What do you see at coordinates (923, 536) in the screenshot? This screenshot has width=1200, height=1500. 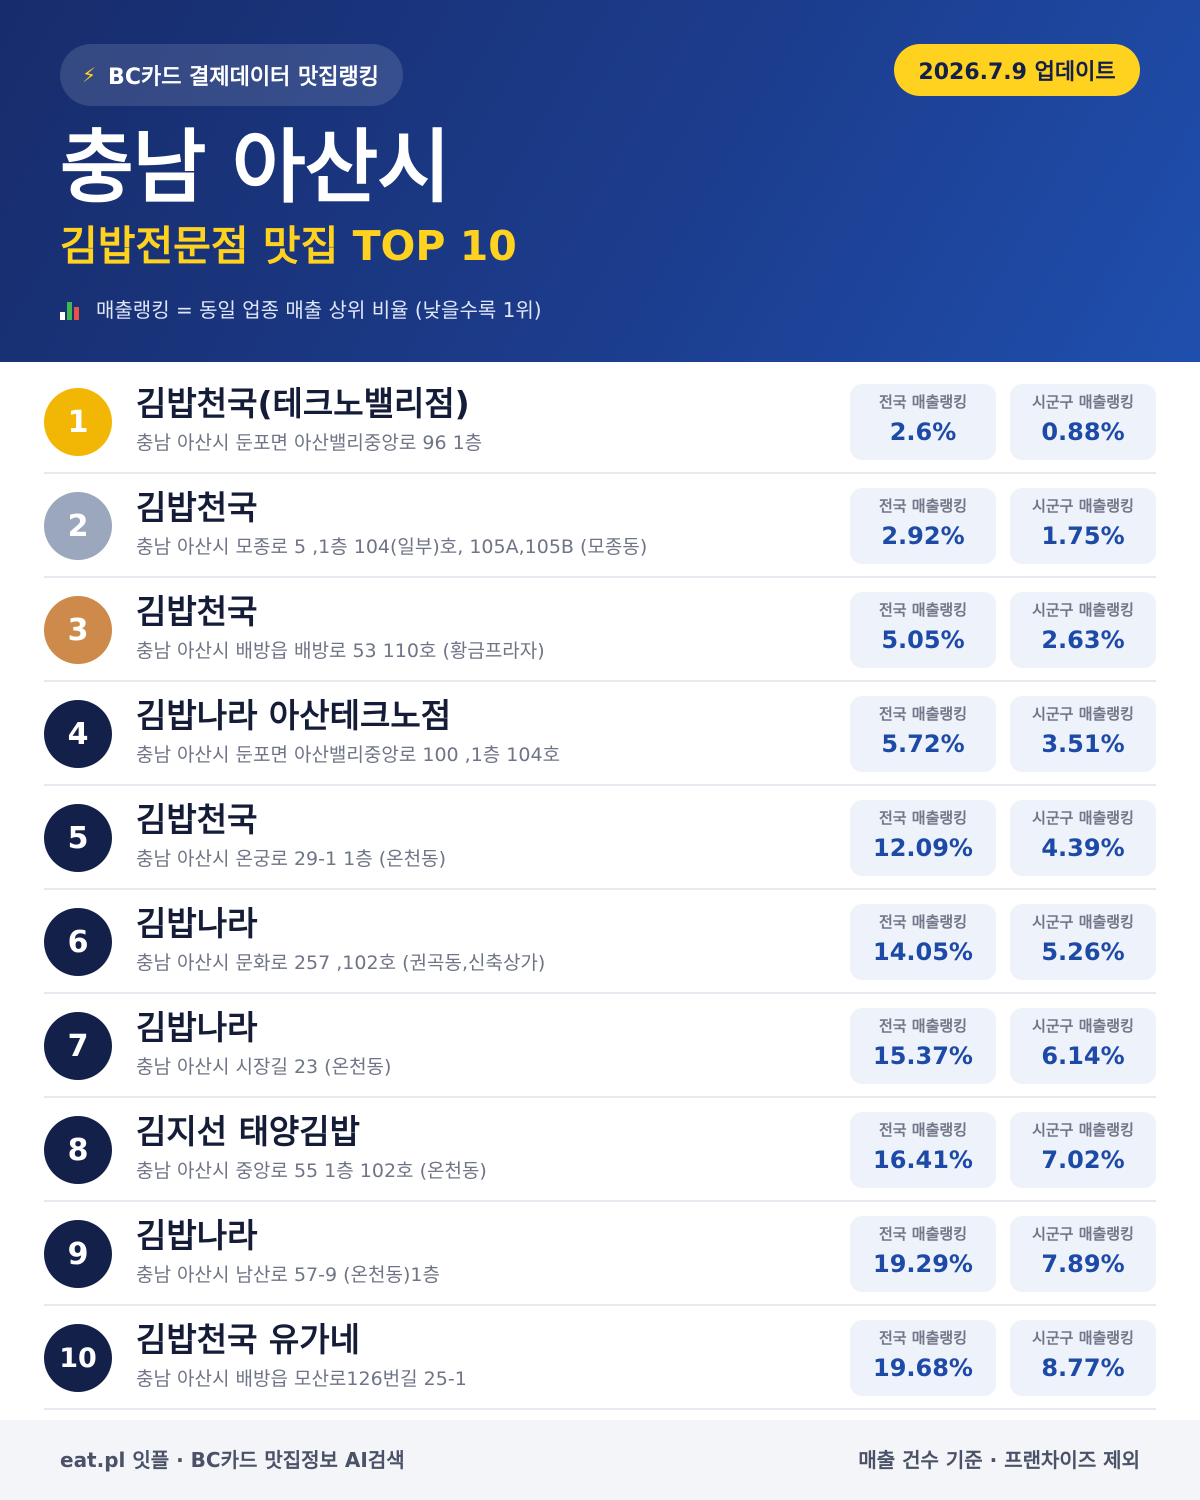 I see `national-ranking-value: 2.92%` at bounding box center [923, 536].